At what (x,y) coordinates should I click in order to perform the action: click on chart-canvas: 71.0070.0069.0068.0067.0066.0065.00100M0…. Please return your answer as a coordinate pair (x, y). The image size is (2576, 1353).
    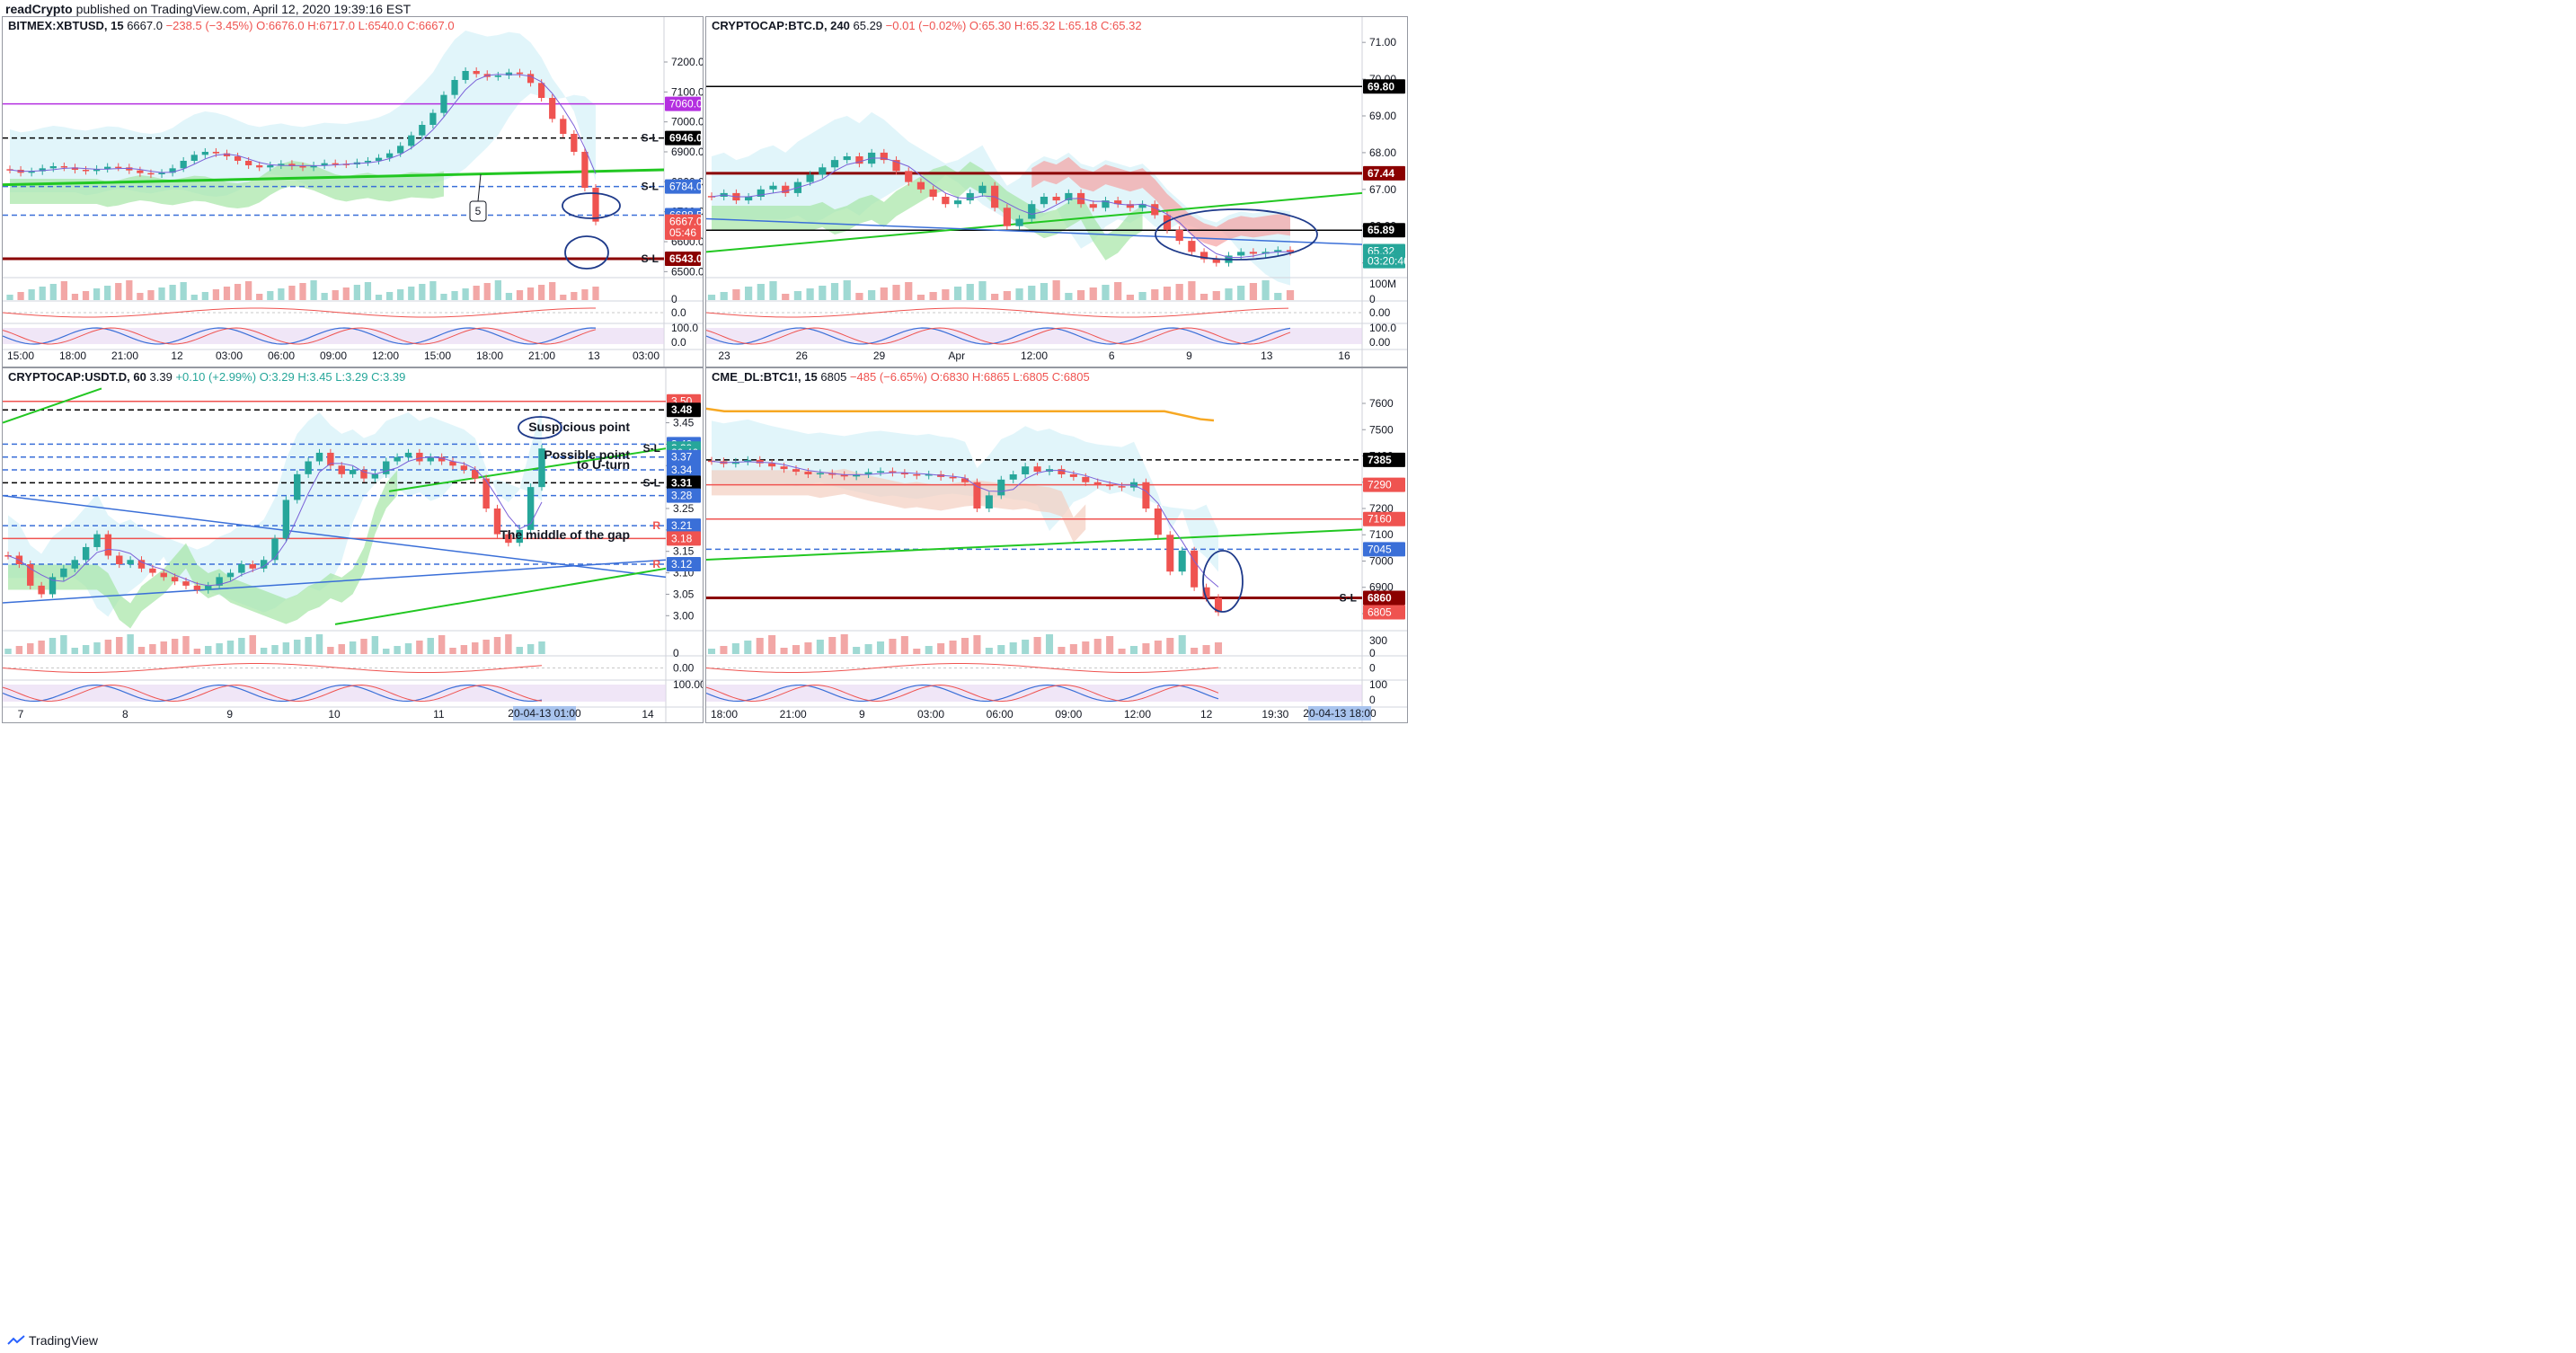
    Looking at the image, I should click on (1056, 192).